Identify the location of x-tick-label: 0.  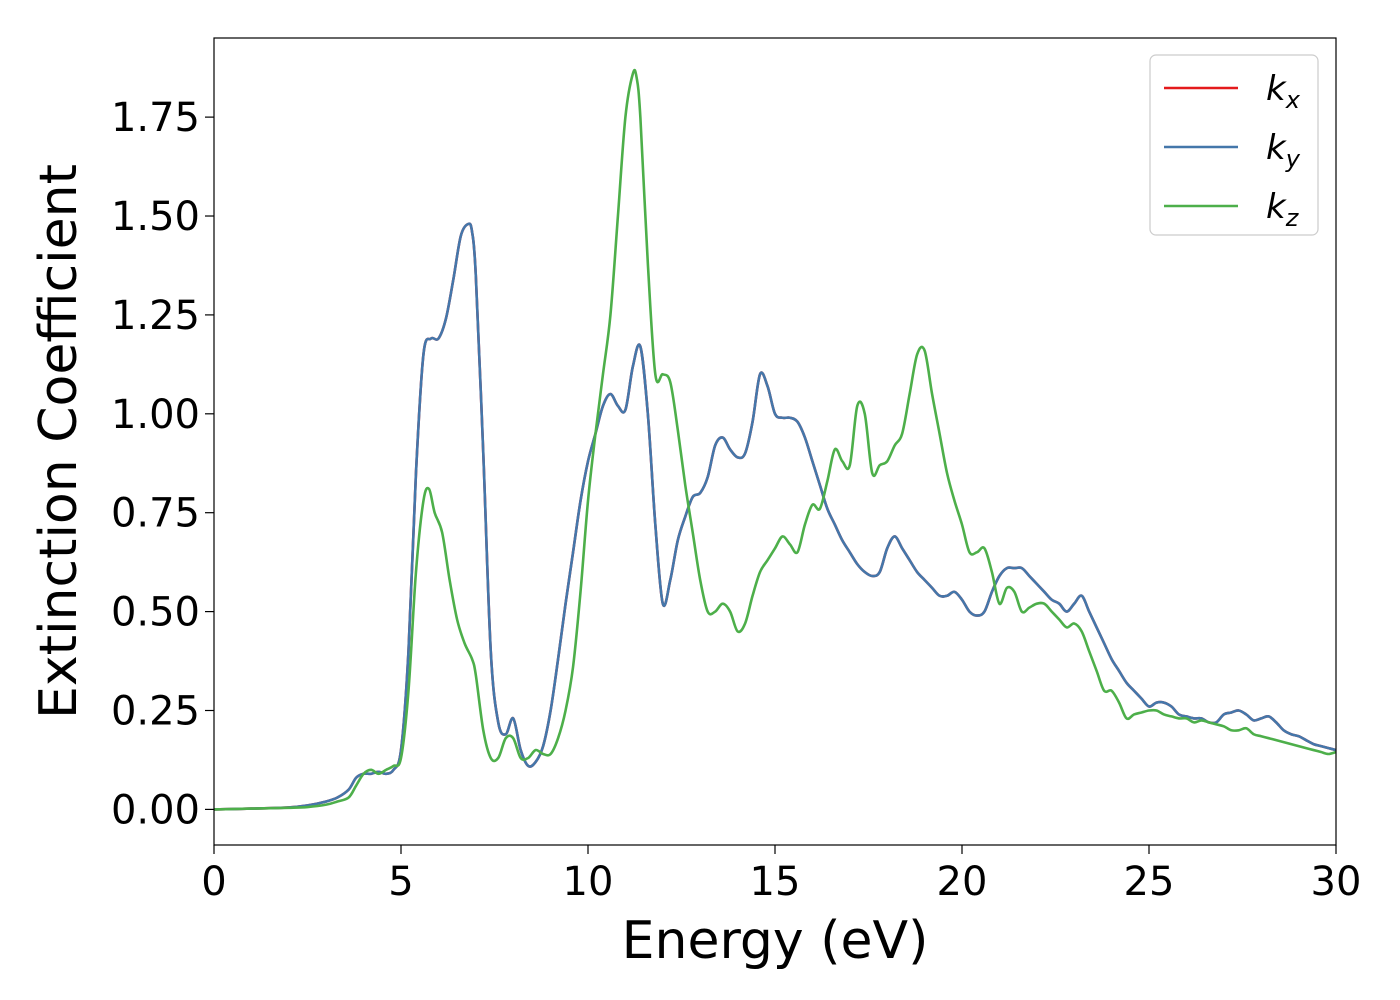
(213, 882).